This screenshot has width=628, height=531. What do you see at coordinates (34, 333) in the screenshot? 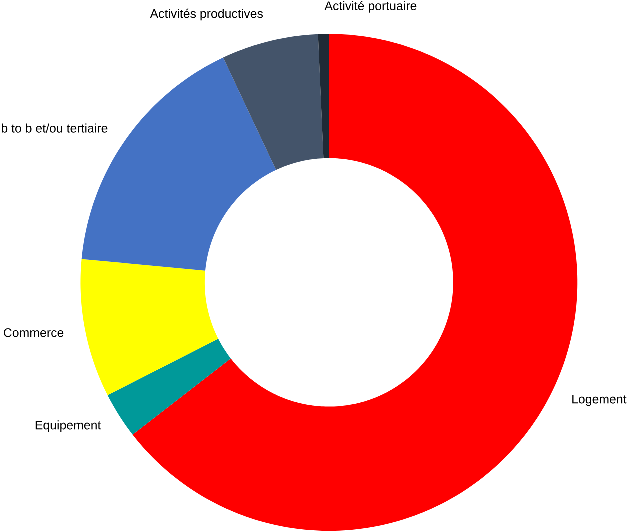
I see `slice-label: Commerce` at bounding box center [34, 333].